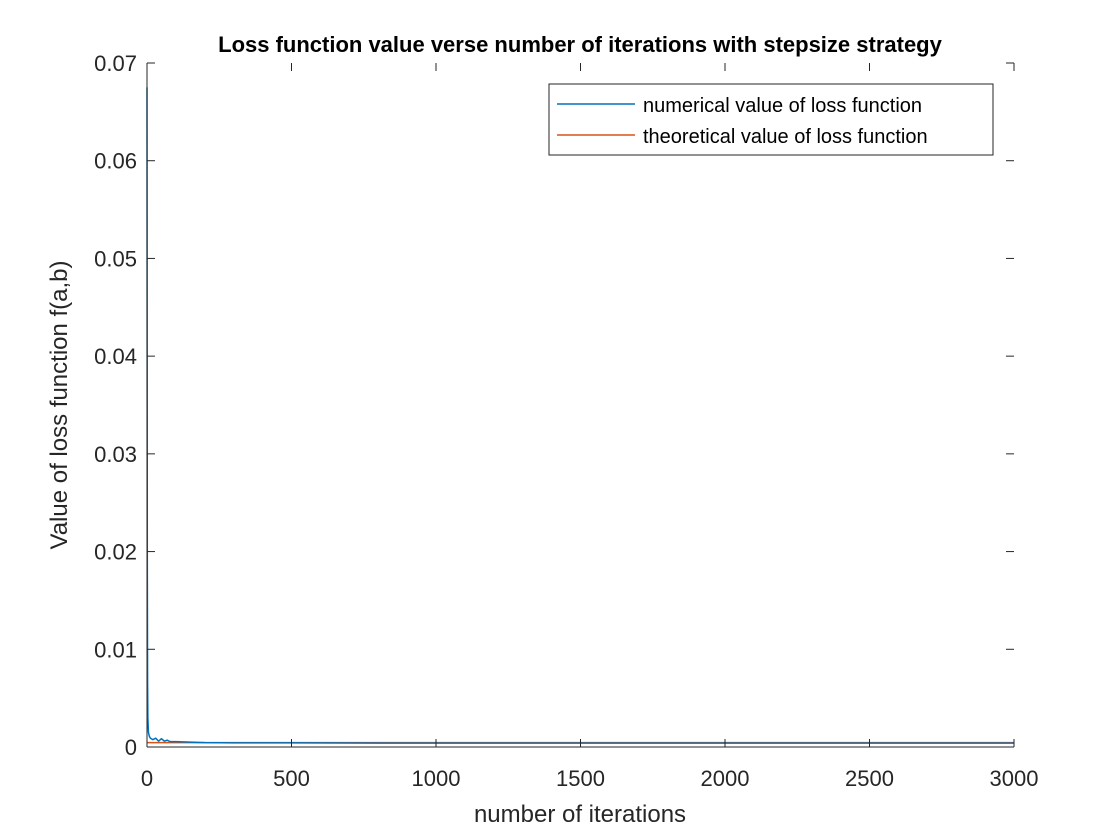 The width and height of the screenshot is (1120, 840). What do you see at coordinates (291, 778) in the screenshot?
I see `x-tick-label: 500` at bounding box center [291, 778].